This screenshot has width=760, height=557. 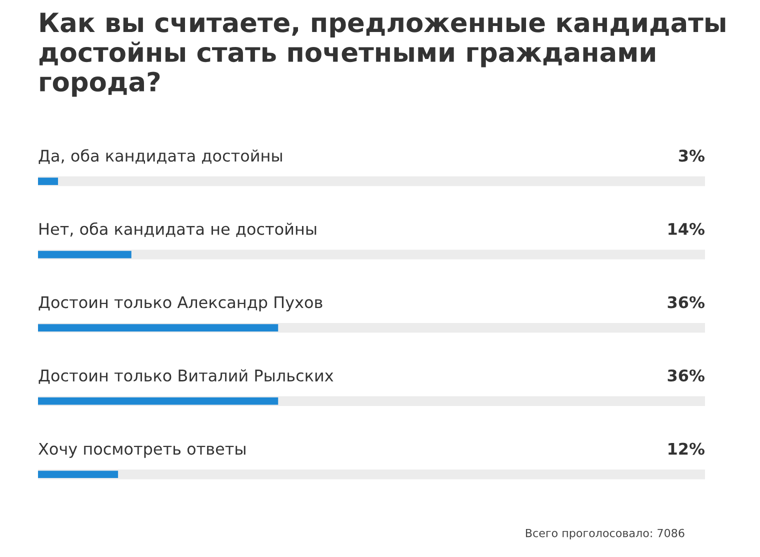 What do you see at coordinates (605, 534) in the screenshot?
I see `text: Всего проголосовало: 7086` at bounding box center [605, 534].